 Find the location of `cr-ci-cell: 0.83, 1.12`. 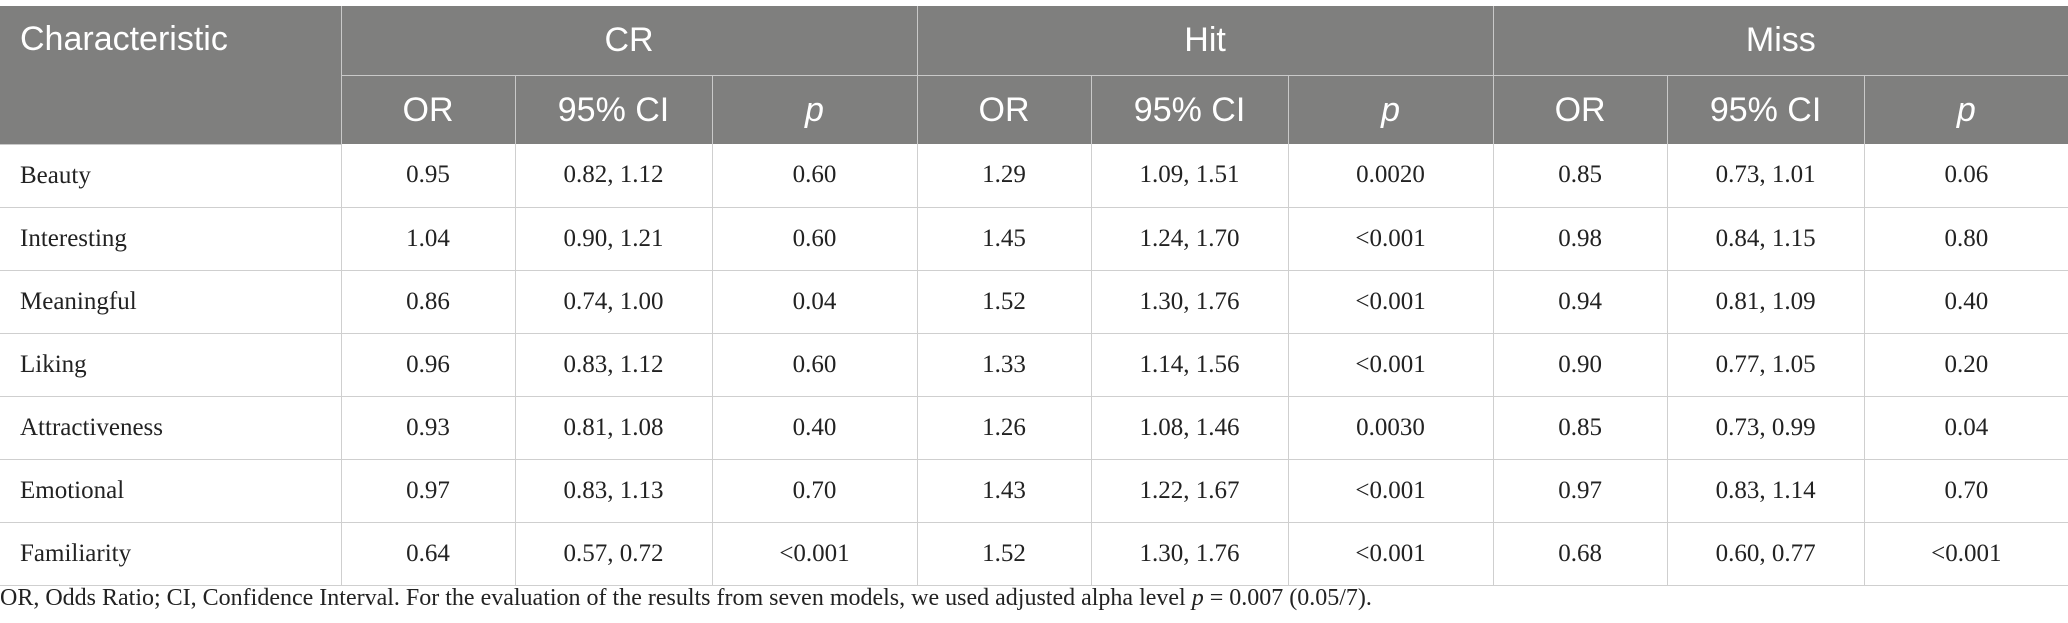

cr-ci-cell: 0.83, 1.12 is located at coordinates (614, 365).